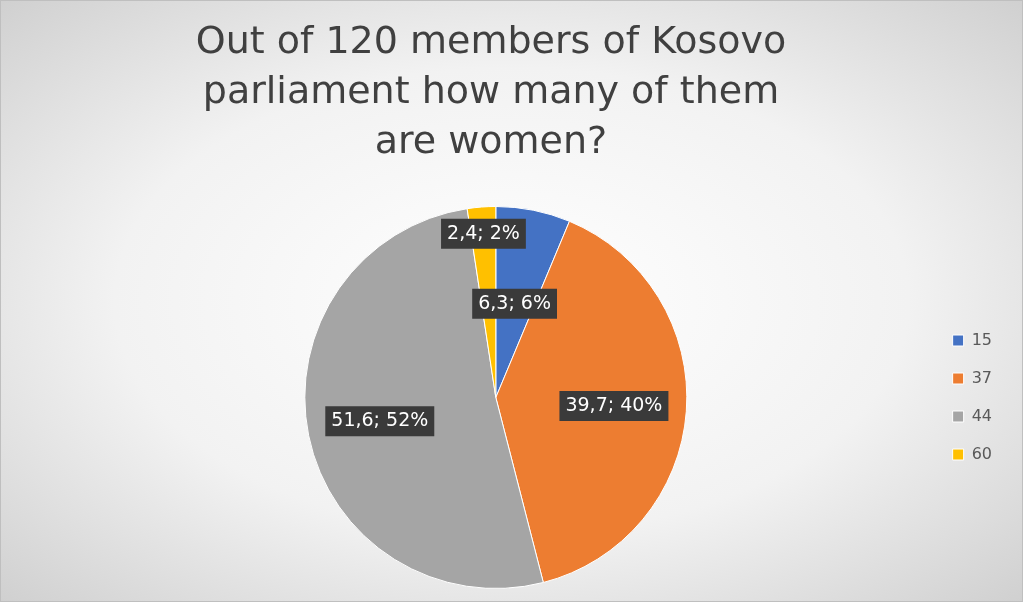  I want to click on legend-label: 44, so click(981, 415).